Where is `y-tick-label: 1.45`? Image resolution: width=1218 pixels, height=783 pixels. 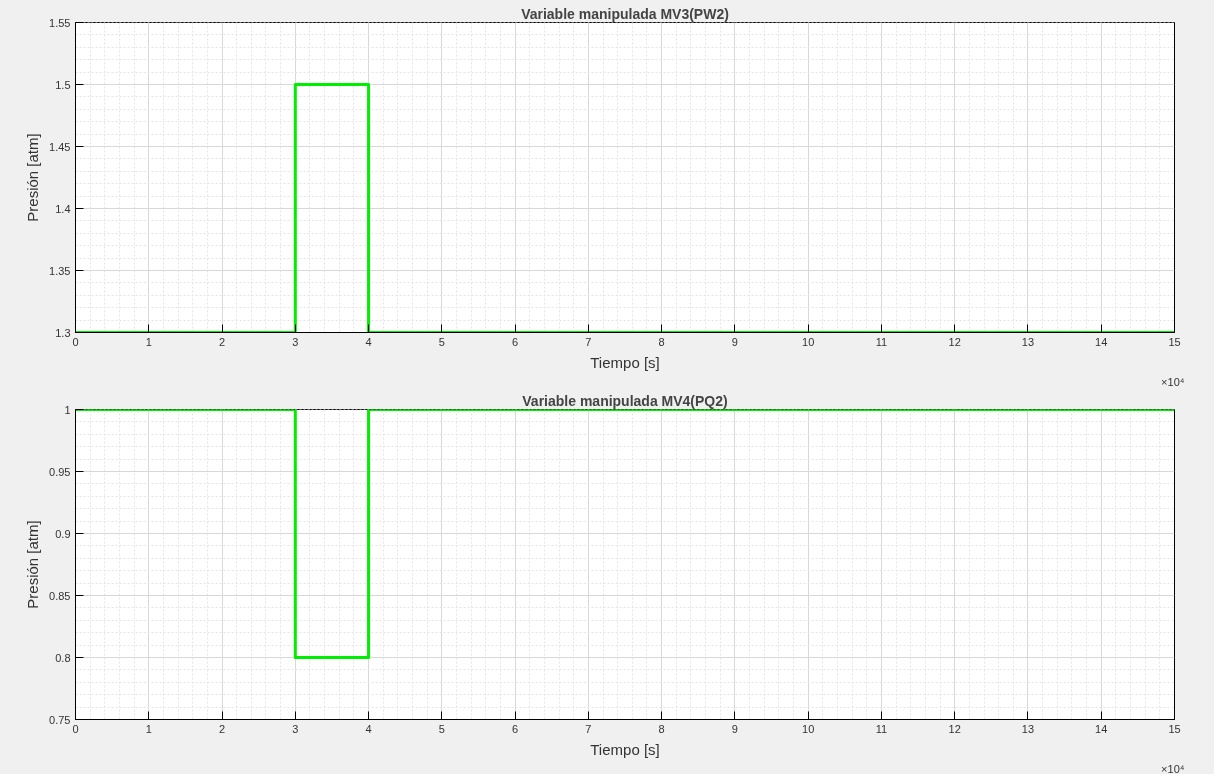 y-tick-label: 1.45 is located at coordinates (60, 146).